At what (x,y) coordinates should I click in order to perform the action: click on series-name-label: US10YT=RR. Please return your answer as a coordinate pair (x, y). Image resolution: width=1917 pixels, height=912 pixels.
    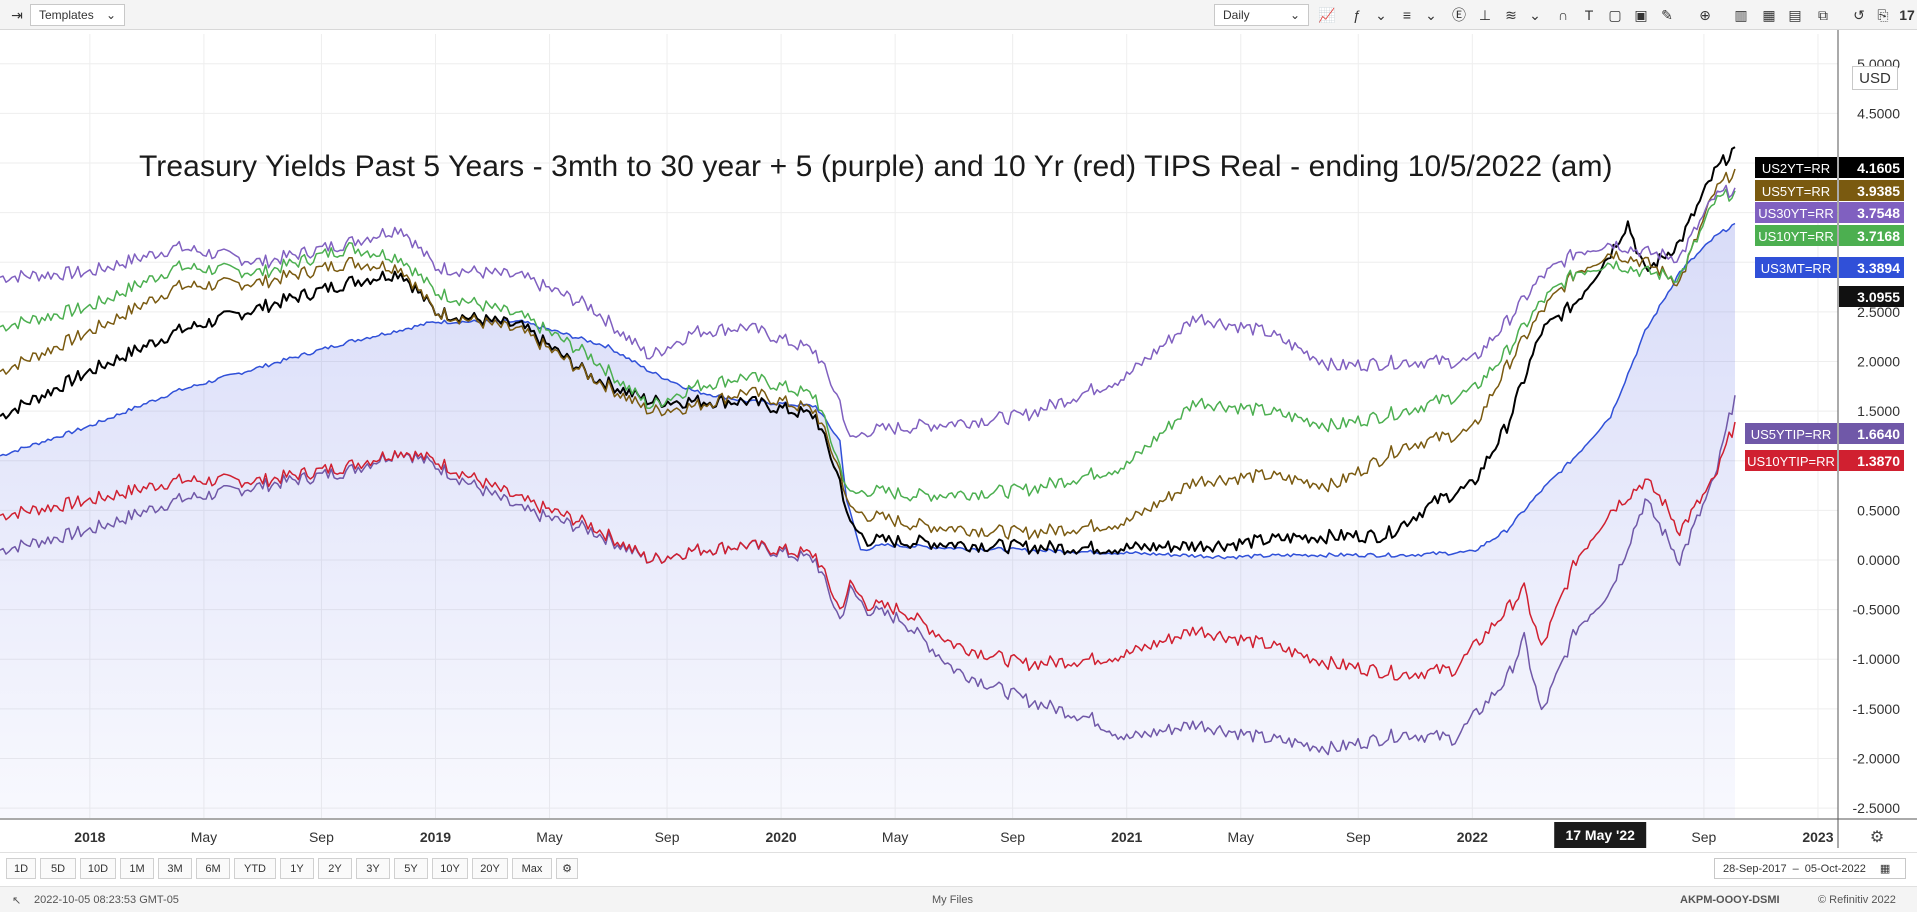
    Looking at the image, I should click on (1796, 236).